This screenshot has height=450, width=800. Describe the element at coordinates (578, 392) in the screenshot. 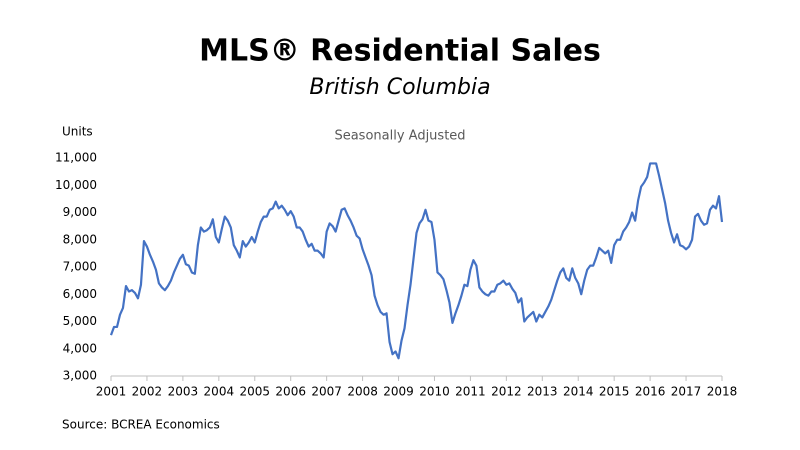

I see `x-tick-label: 2014` at that location.